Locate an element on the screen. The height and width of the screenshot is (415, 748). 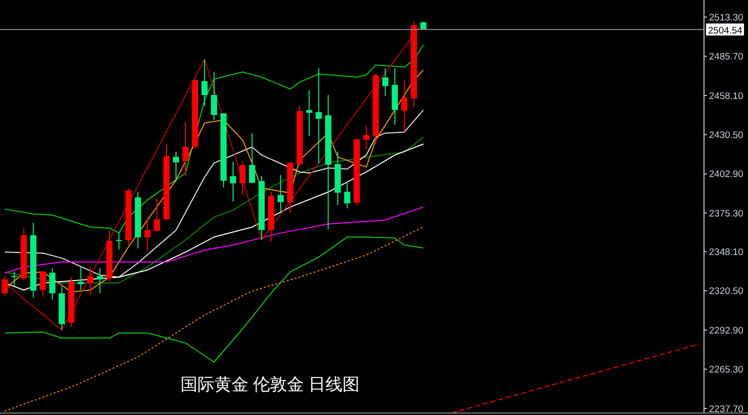
y-tick-label: 2375.30 is located at coordinates (726, 214).